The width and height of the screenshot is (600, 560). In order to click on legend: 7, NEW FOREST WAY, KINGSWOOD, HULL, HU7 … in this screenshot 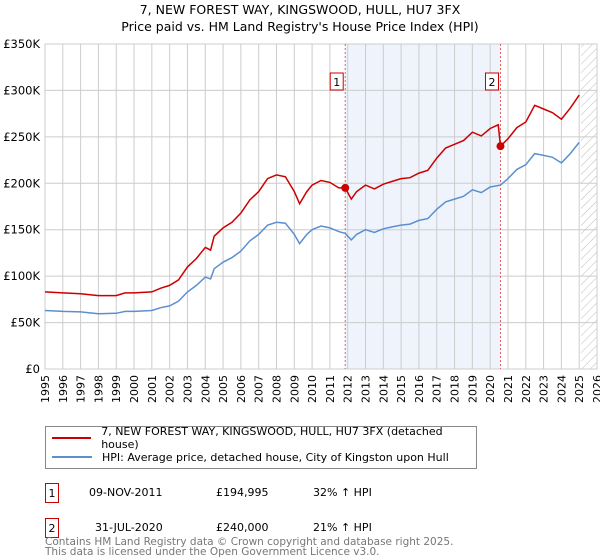, I will do `click(261, 447)`.